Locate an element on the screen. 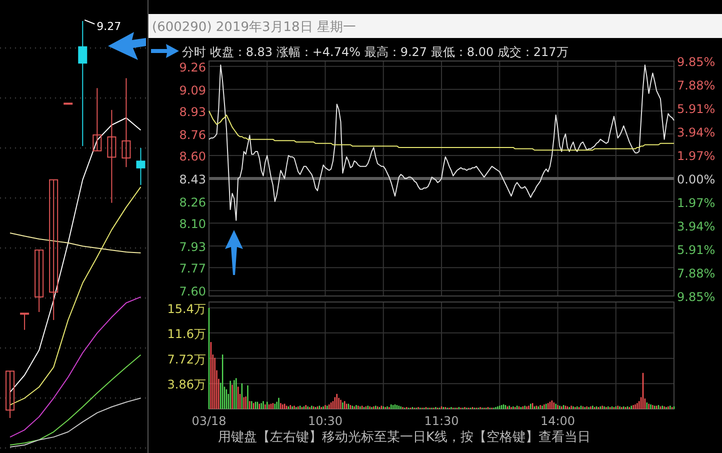 The width and height of the screenshot is (722, 453). y-tick-label: 8.10 is located at coordinates (192, 224).